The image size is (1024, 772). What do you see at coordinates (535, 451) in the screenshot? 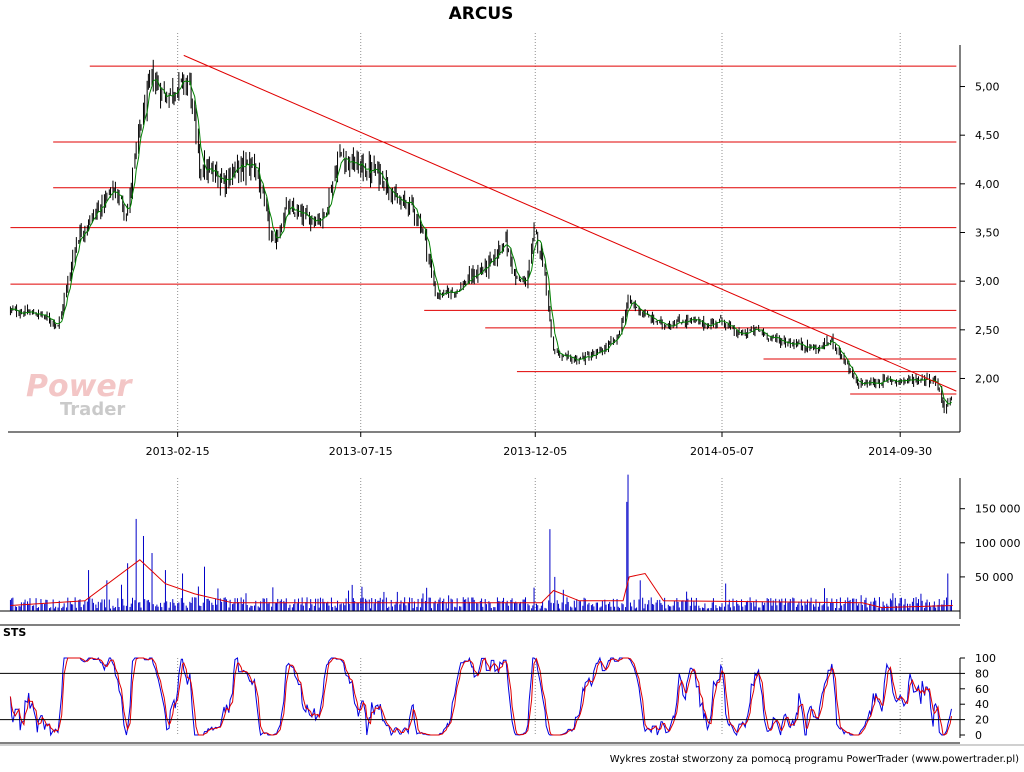
I see `price-x-tick-label: 2013-12-05` at bounding box center [535, 451].